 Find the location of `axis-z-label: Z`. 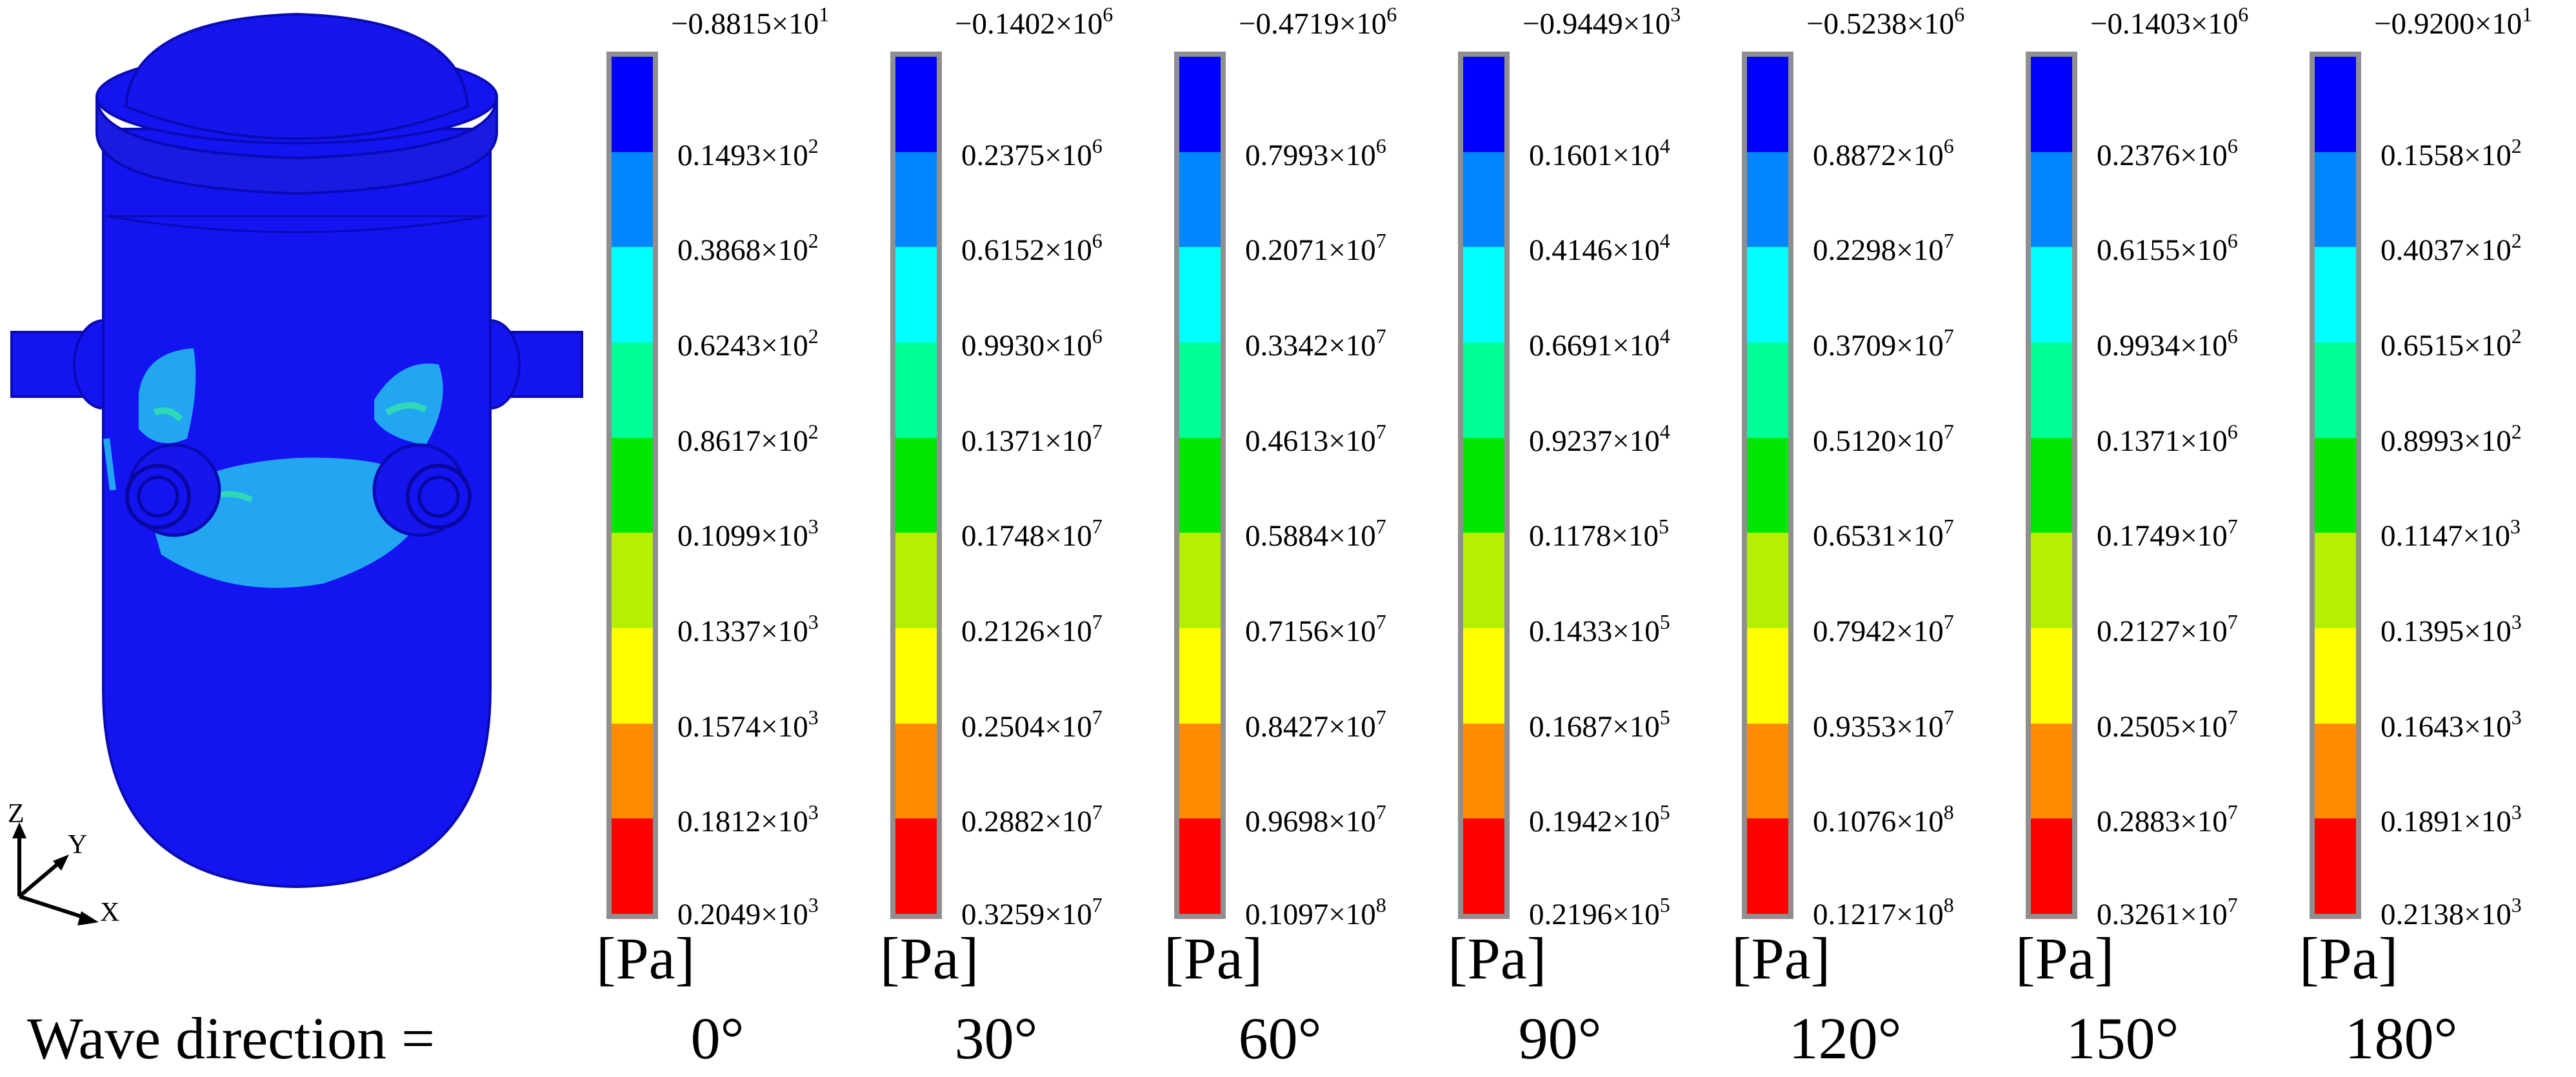

axis-z-label: Z is located at coordinates (16, 814).